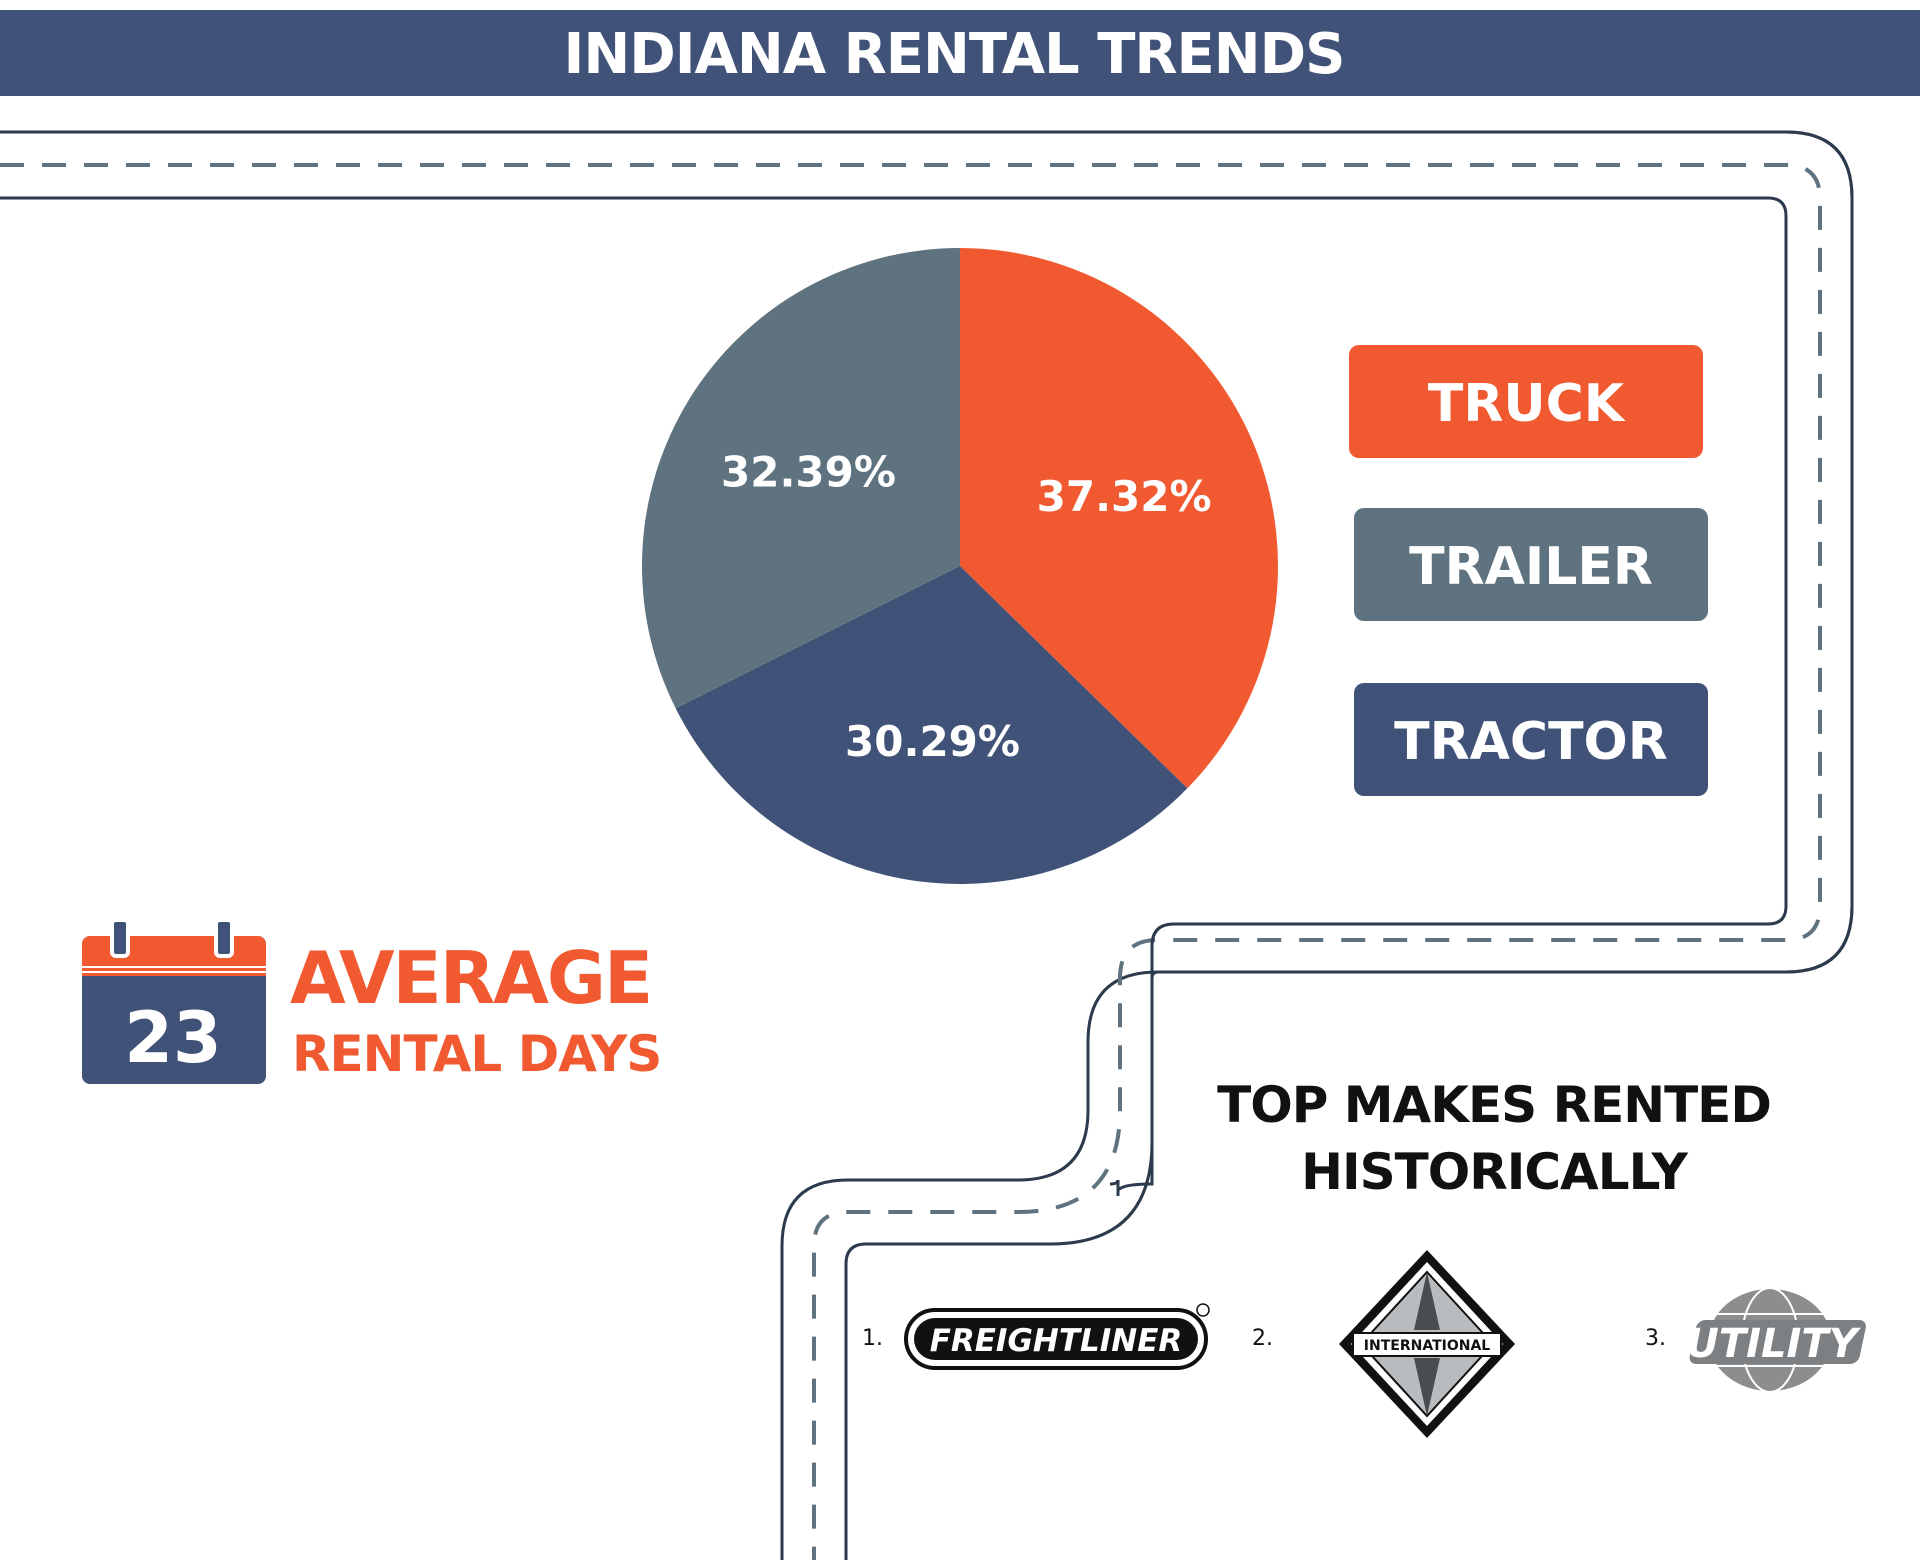 This screenshot has width=1920, height=1560. Describe the element at coordinates (1773, 1344) in the screenshot. I see `utility-logo-text: UTILITY` at that location.